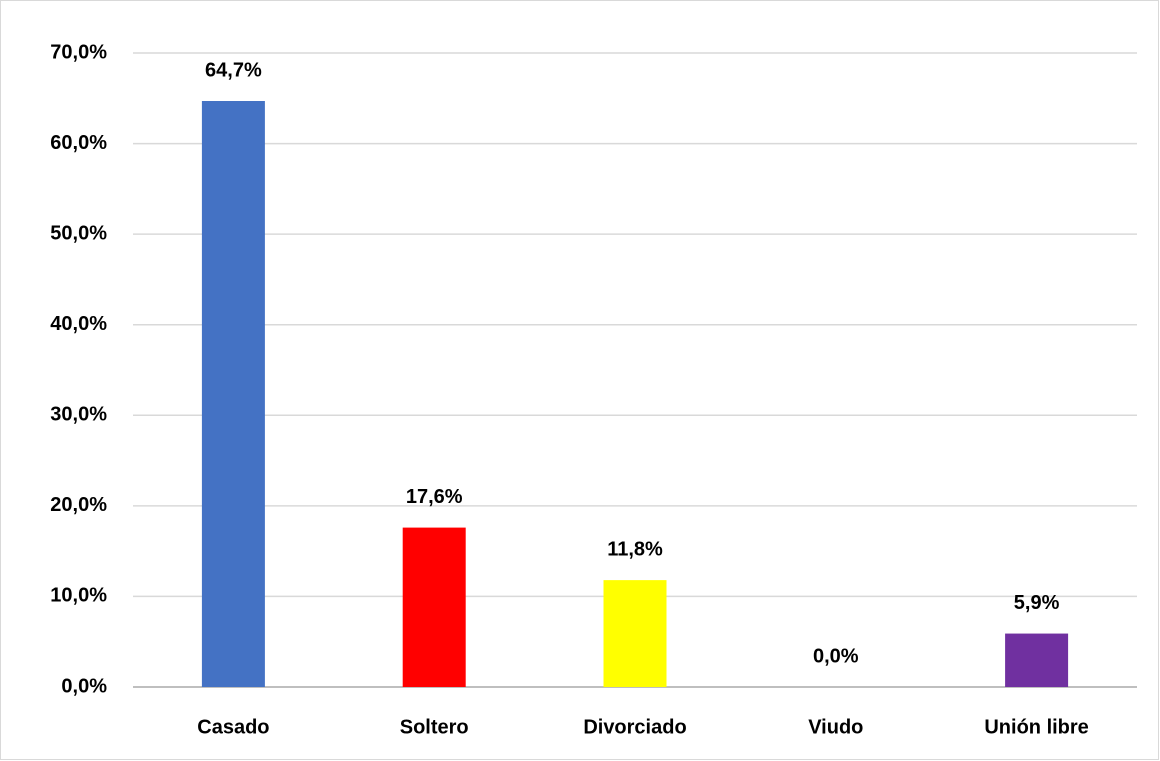 Image resolution: width=1160 pixels, height=761 pixels. What do you see at coordinates (434, 497) in the screenshot?
I see `data-label: 17,6%` at bounding box center [434, 497].